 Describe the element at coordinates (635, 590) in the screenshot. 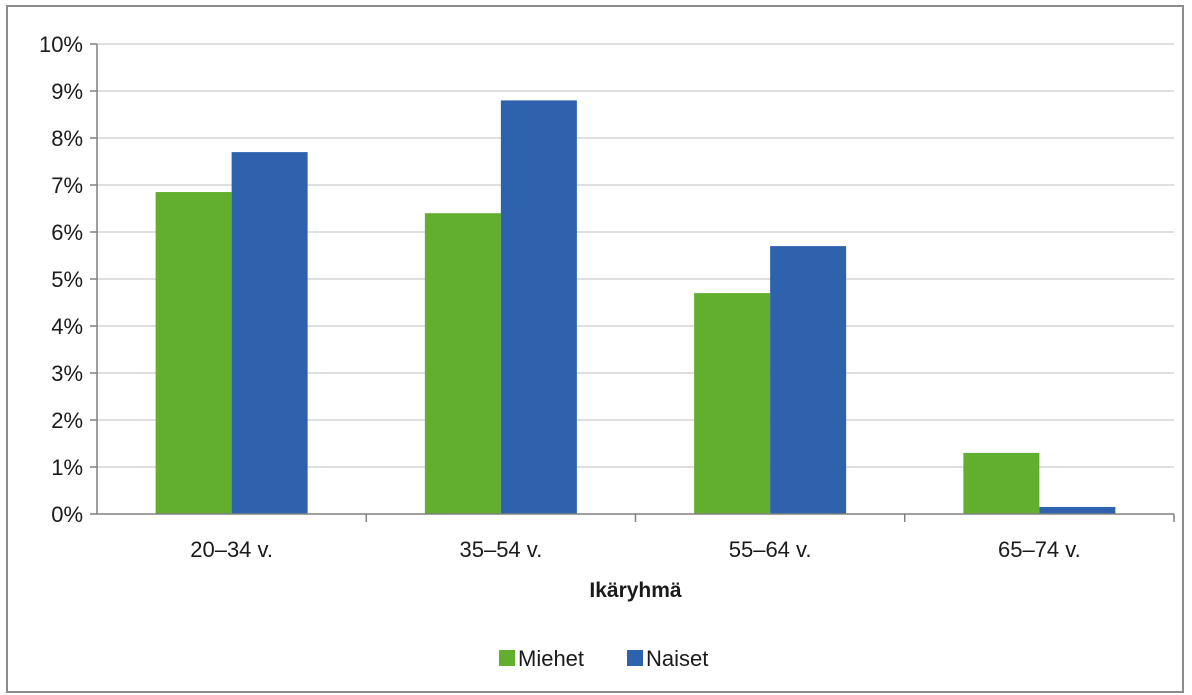

I see `x-axis-title: Ikäryhmä` at that location.